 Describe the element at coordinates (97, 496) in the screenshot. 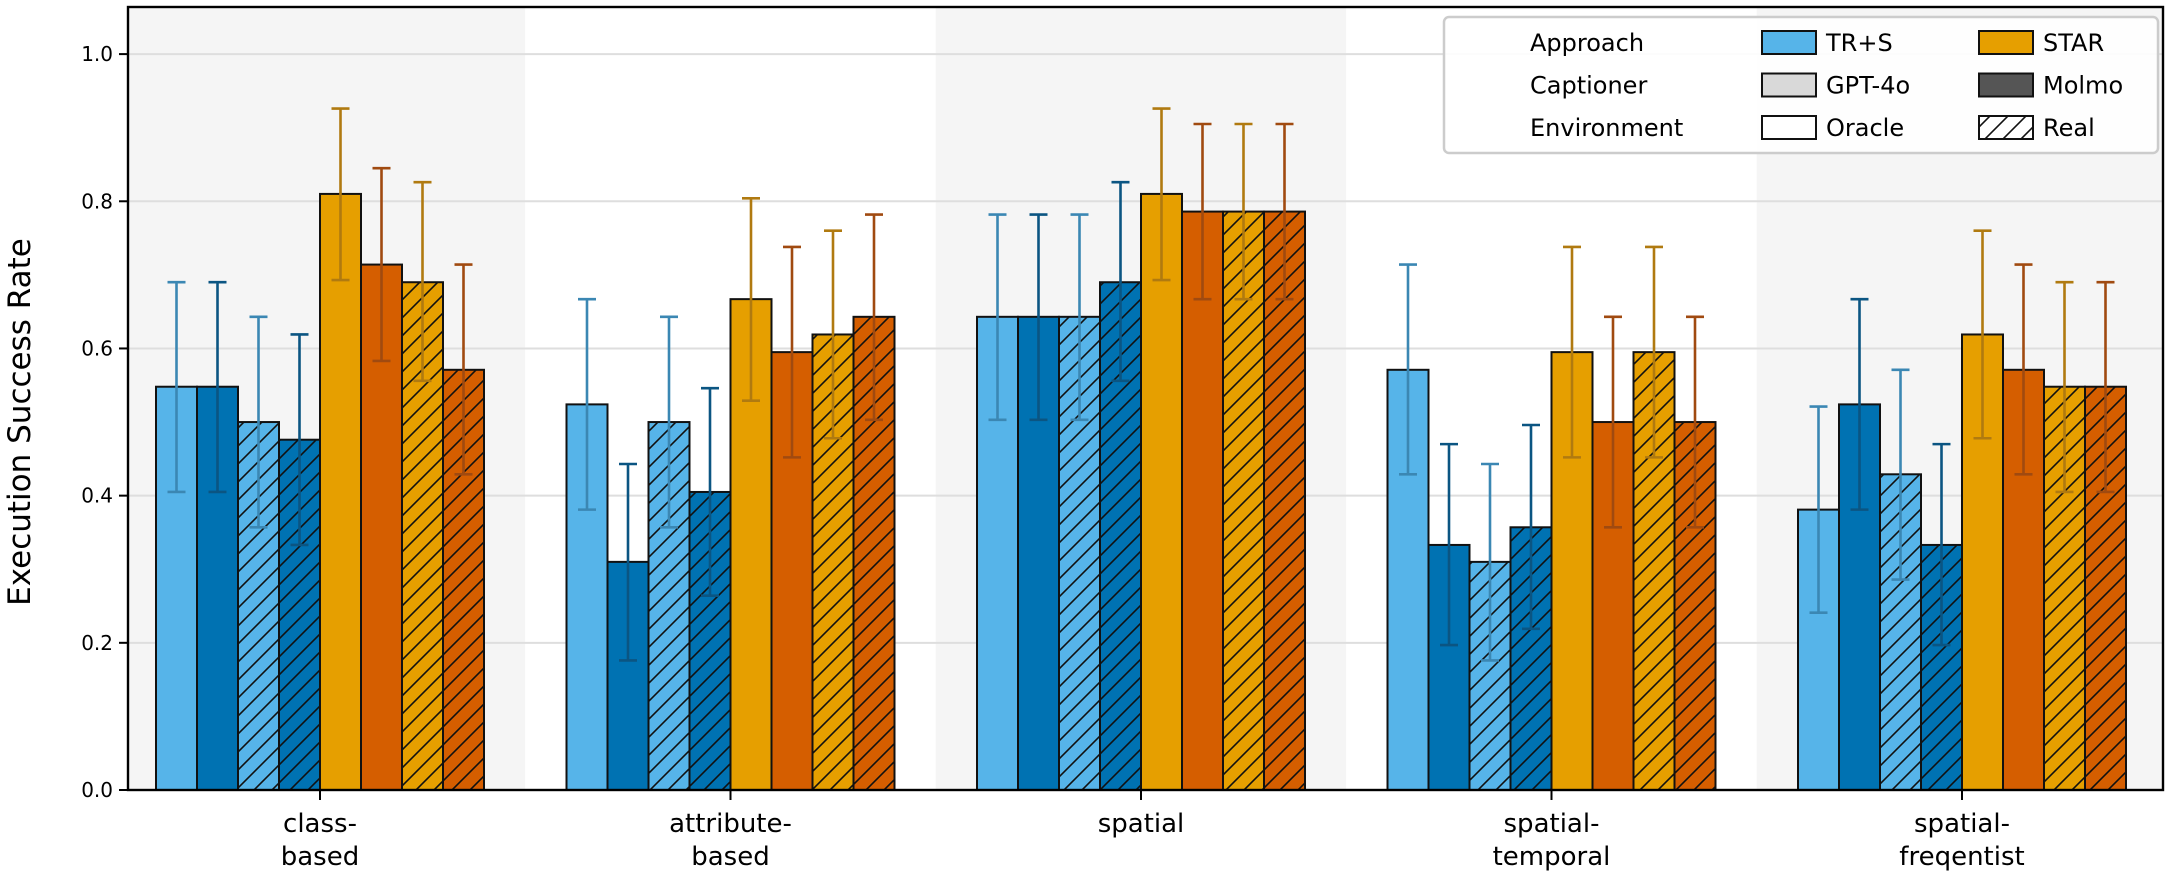

I see `y-tick-label: 0.4` at that location.